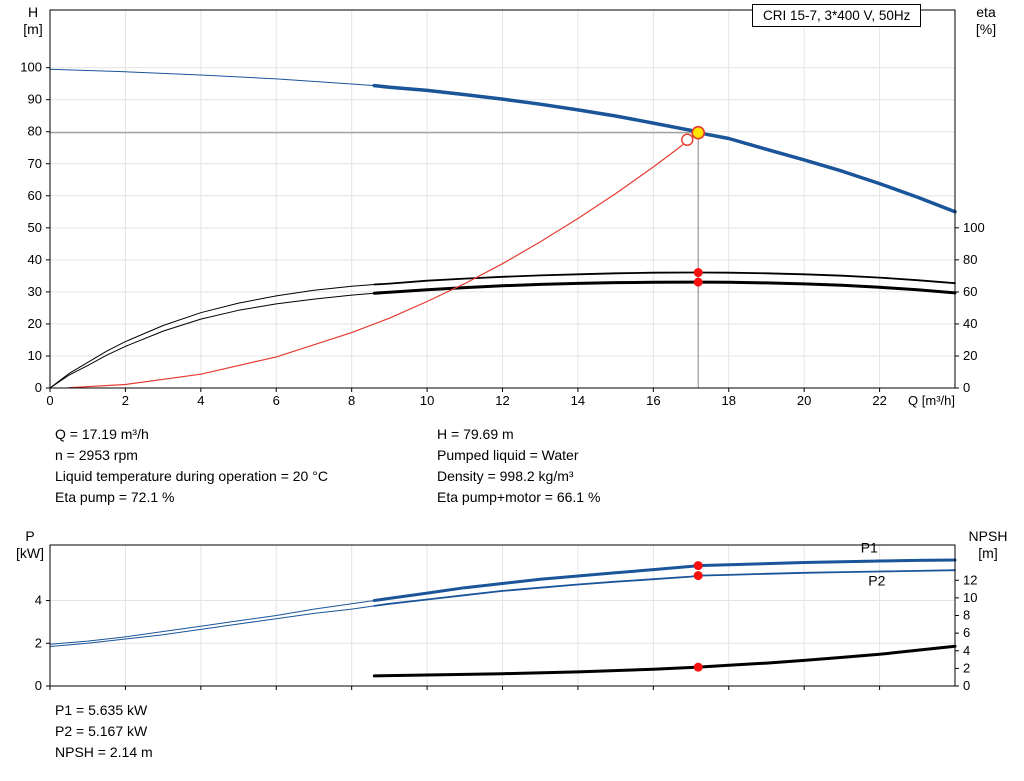 This screenshot has height=781, width=1024. Describe the element at coordinates (31, 67) in the screenshot. I see `y-tick-label: 100` at that location.